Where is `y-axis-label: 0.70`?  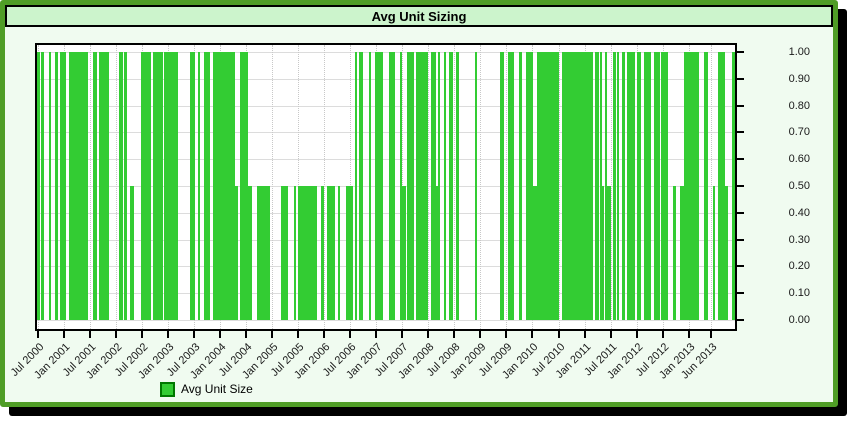 y-axis-label: 0.70 is located at coordinates (799, 132).